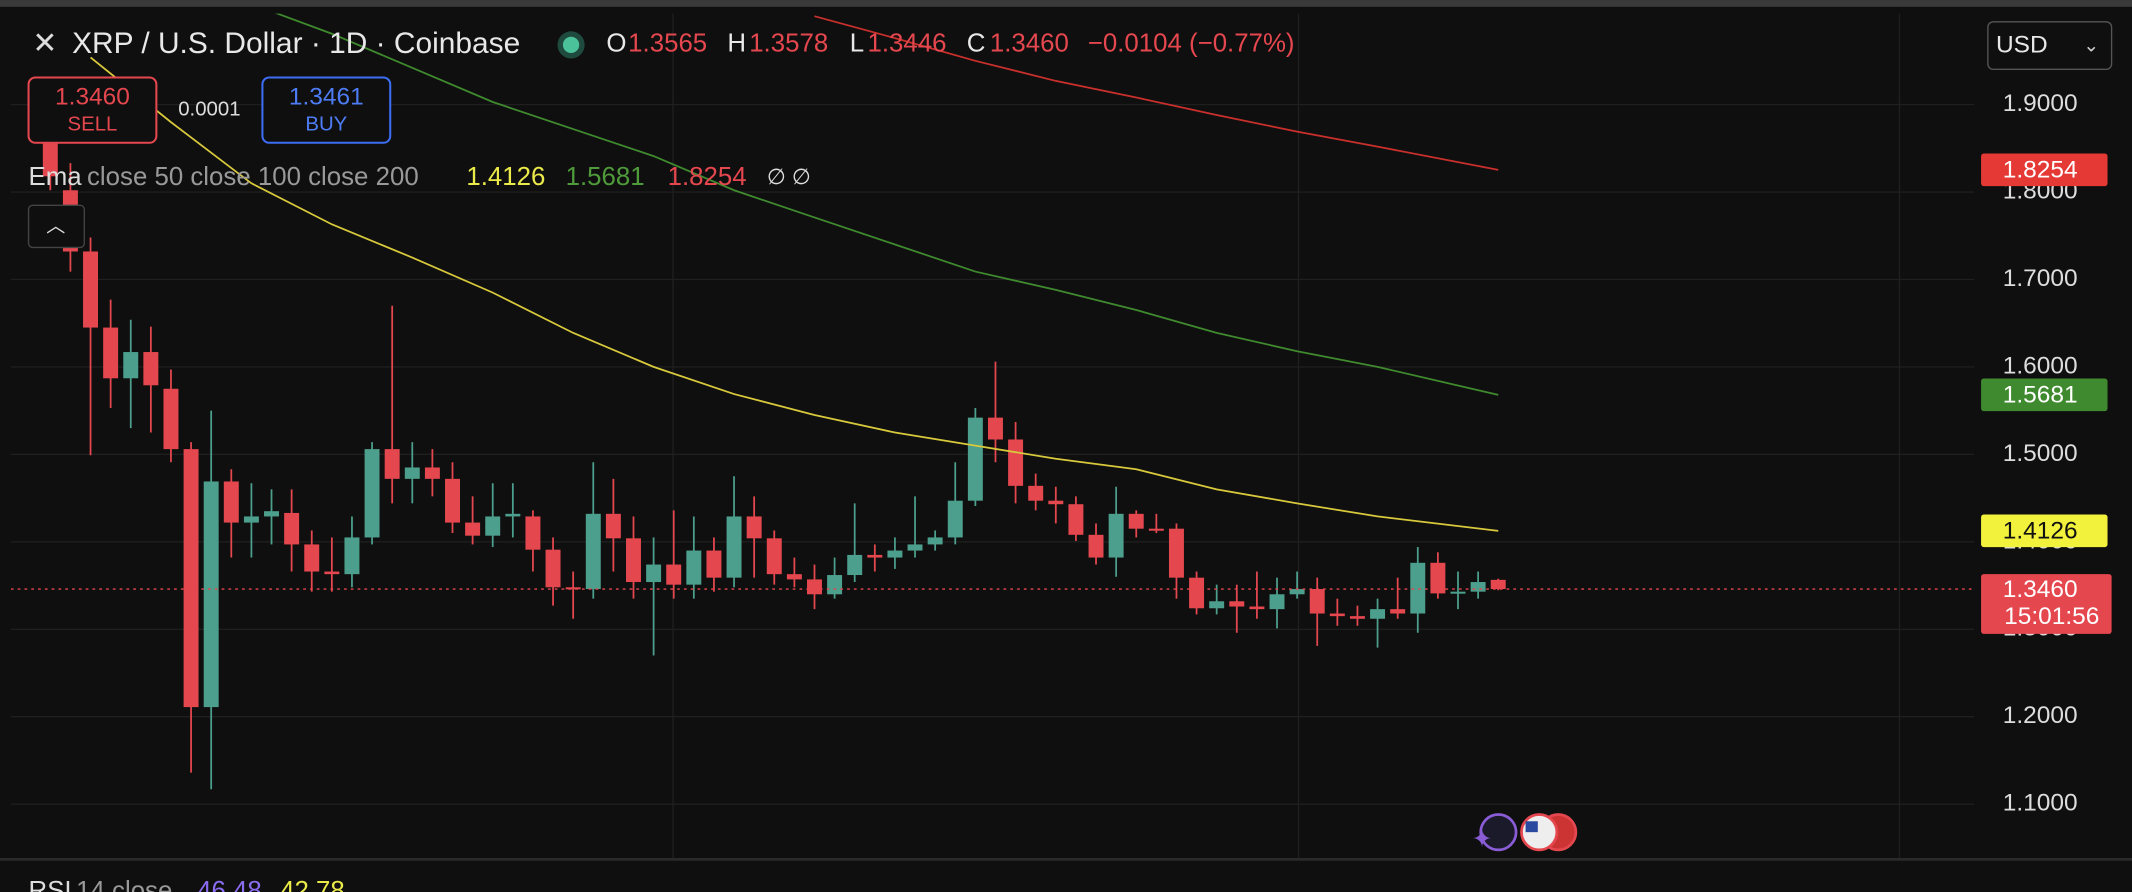  Describe the element at coordinates (605, 177) in the screenshot. I see `indicator-value: 1.5681` at that location.